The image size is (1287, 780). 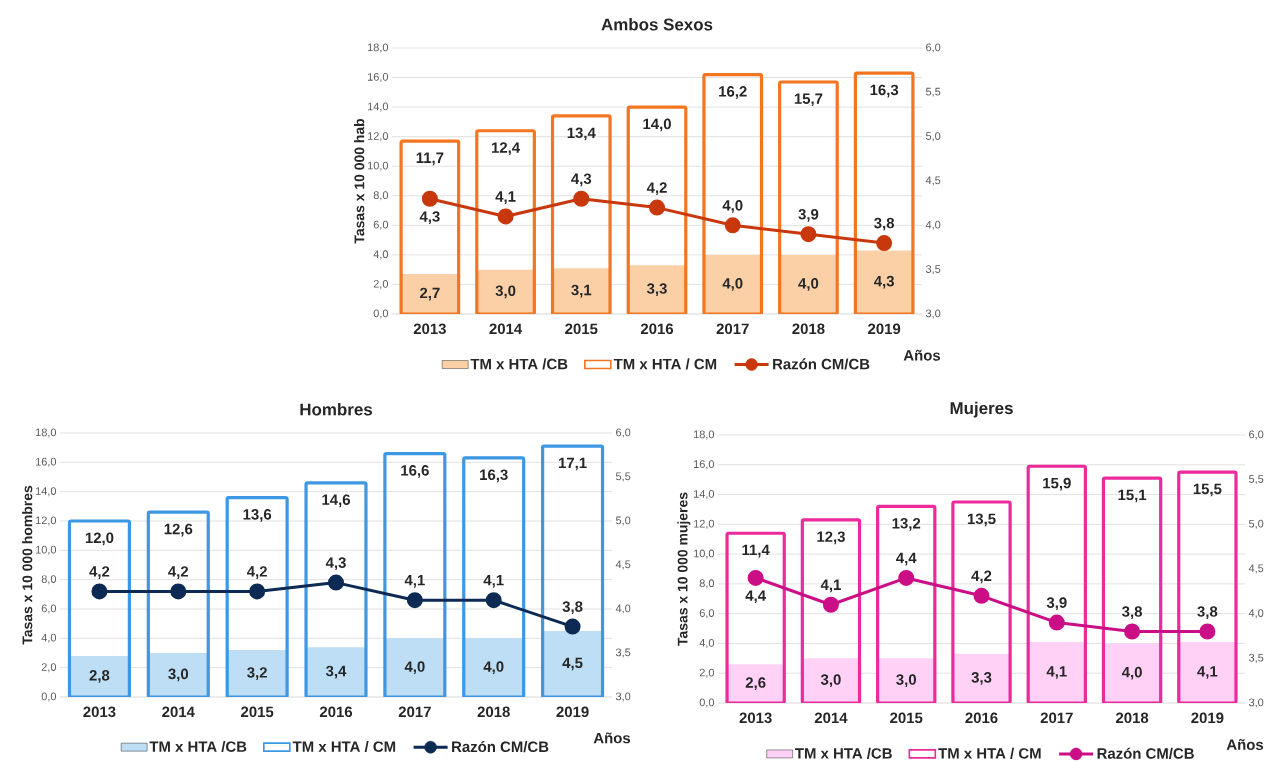 What do you see at coordinates (581, 329) in the screenshot?
I see `x-tick-label: 2015` at bounding box center [581, 329].